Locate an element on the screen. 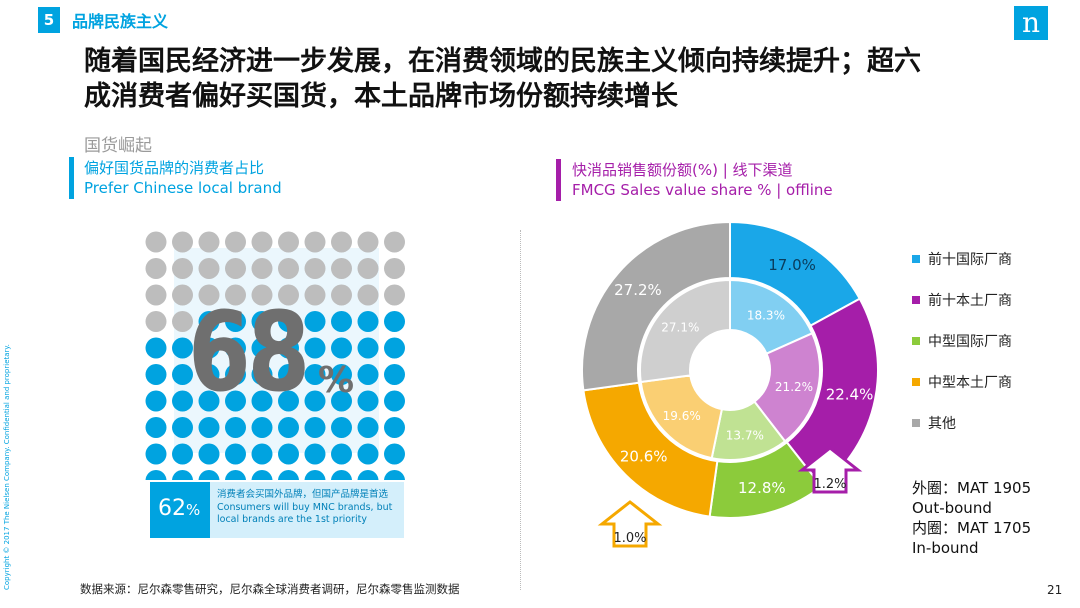 This screenshot has height=608, width=1080. inner-slice-label-5: 27.1% is located at coordinates (680, 328).